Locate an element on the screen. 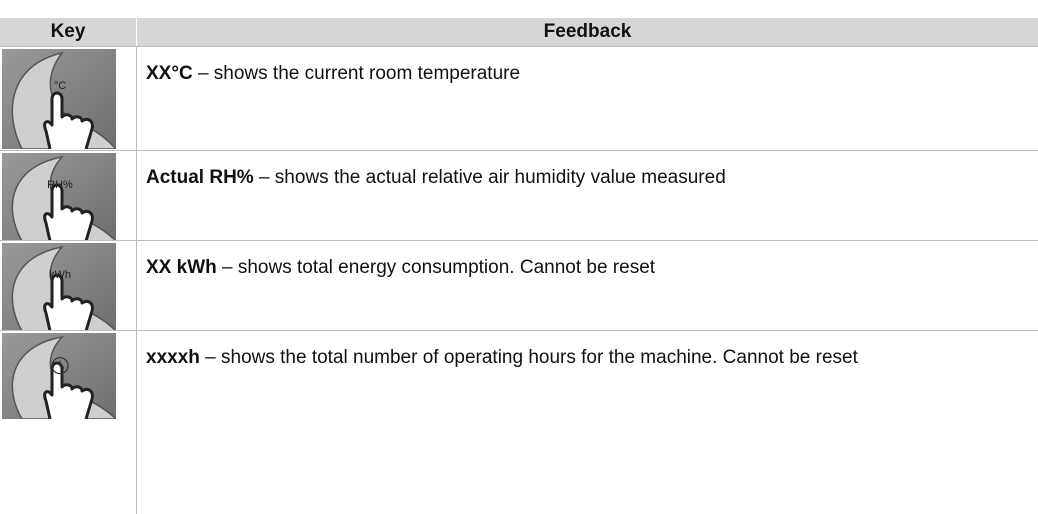  column-divider is located at coordinates (136, 280).